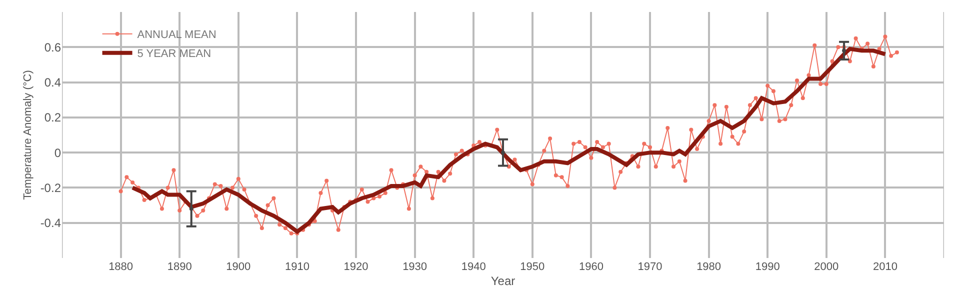 This screenshot has height=300, width=961. What do you see at coordinates (53, 82) in the screenshot?
I see `y-tick-label: 0.4` at bounding box center [53, 82].